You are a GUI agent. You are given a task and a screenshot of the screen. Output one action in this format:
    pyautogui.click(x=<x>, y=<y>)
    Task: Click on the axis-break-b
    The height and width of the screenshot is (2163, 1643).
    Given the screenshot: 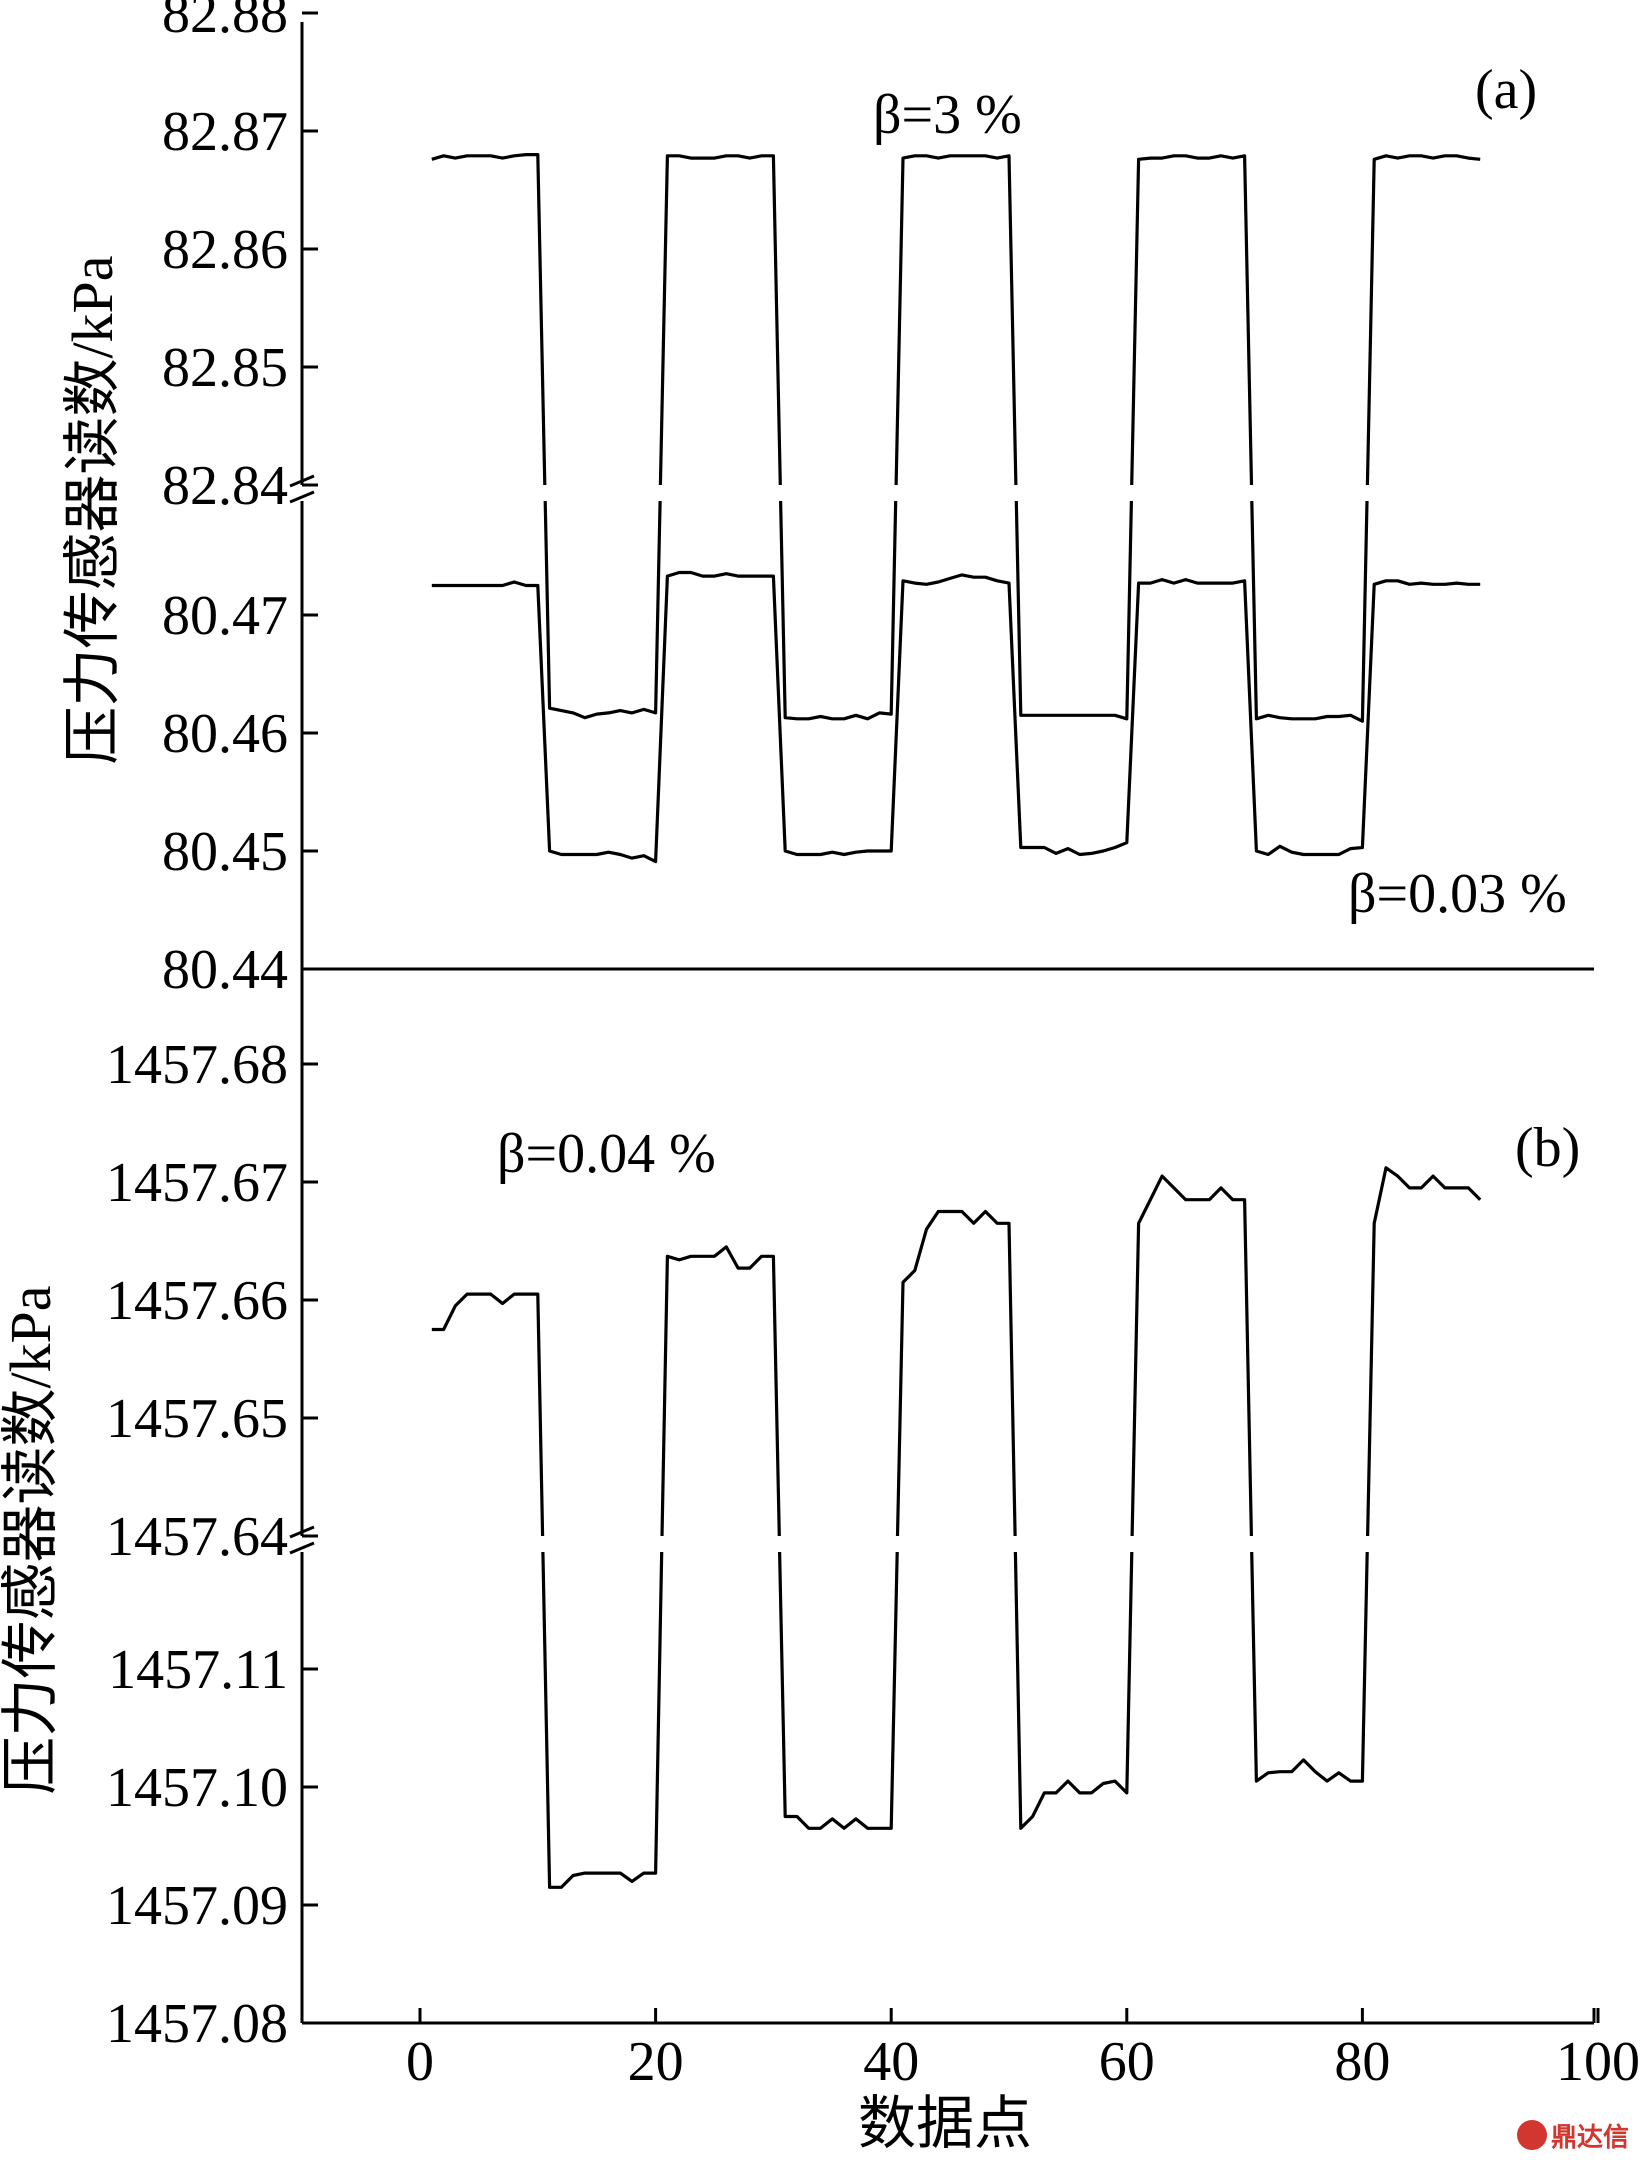 What is the action you would take?
    pyautogui.click(x=302, y=1540)
    